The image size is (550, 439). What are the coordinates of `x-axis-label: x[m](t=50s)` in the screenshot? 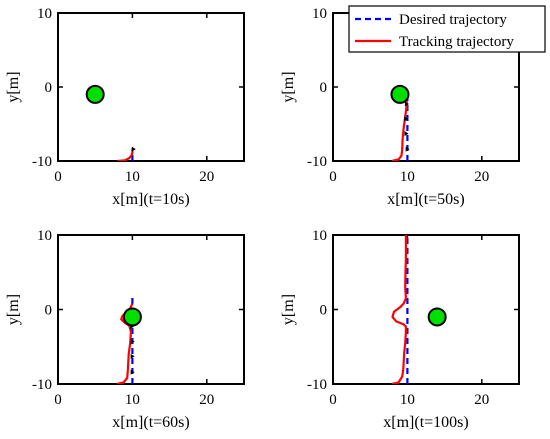 It's located at (425, 199).